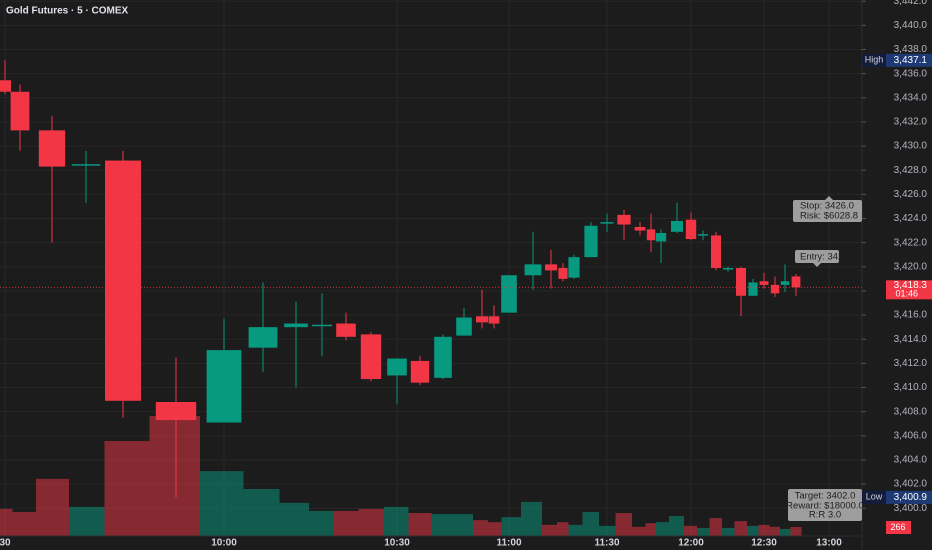 The width and height of the screenshot is (932, 550). I want to click on y-tick-label: 3,426.0, so click(911, 194).